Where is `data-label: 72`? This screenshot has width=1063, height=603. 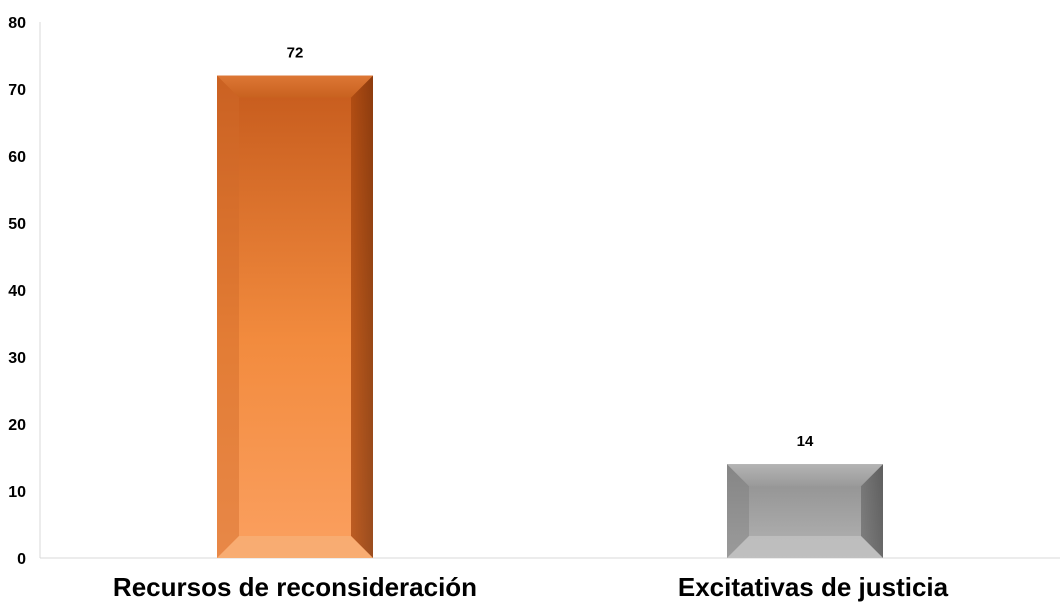 data-label: 72 is located at coordinates (295, 53).